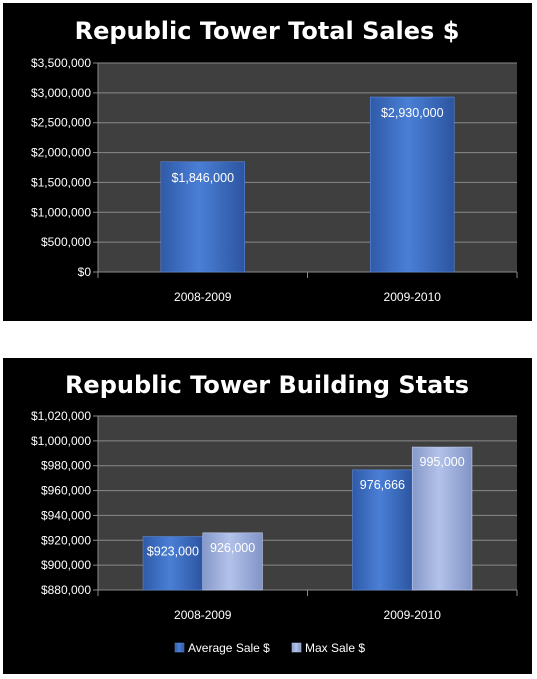  I want to click on y-tick-label: $500,000, so click(66, 242).